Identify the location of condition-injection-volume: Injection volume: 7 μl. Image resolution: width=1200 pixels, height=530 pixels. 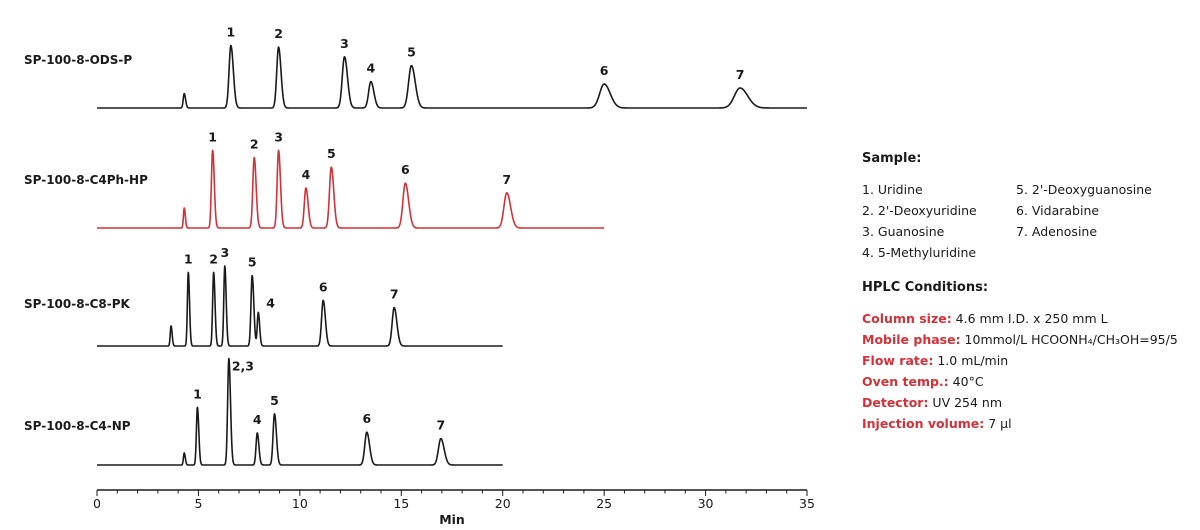
(1031, 423).